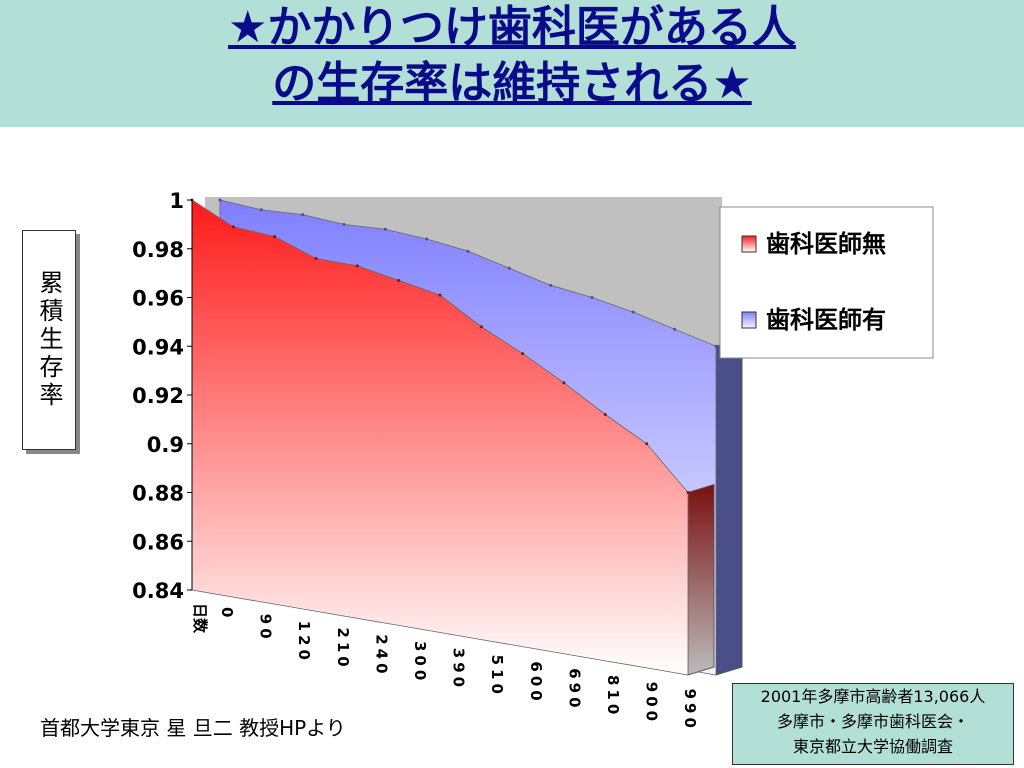  Describe the element at coordinates (158, 347) in the screenshot. I see `y-tick-label: 0.94` at that location.